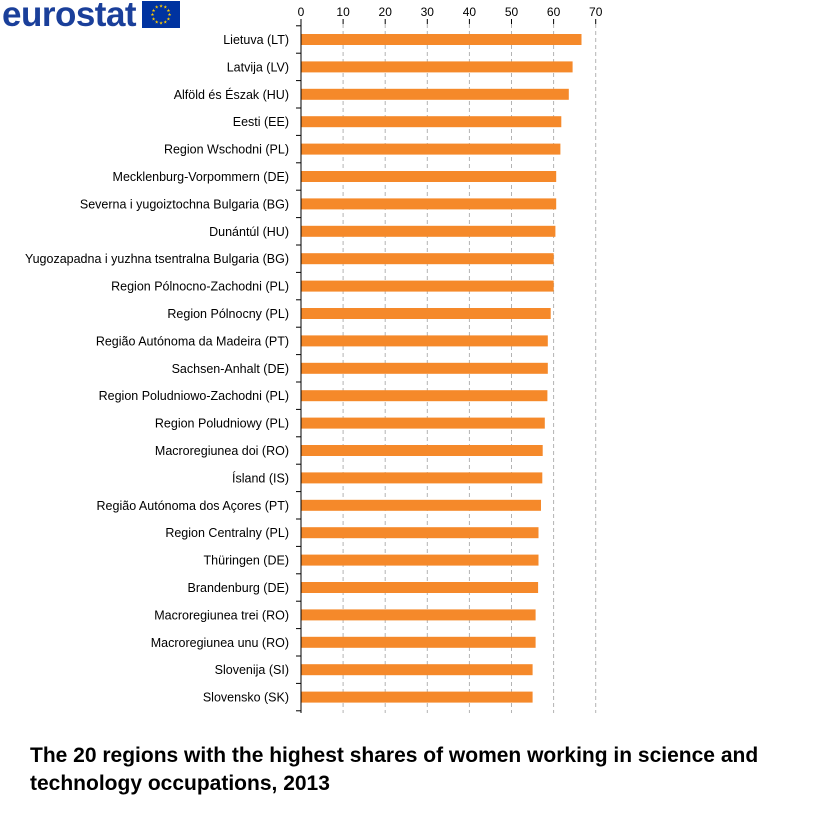  Describe the element at coordinates (249, 232) in the screenshot. I see `category-label: Dunántúl (HU)` at that location.